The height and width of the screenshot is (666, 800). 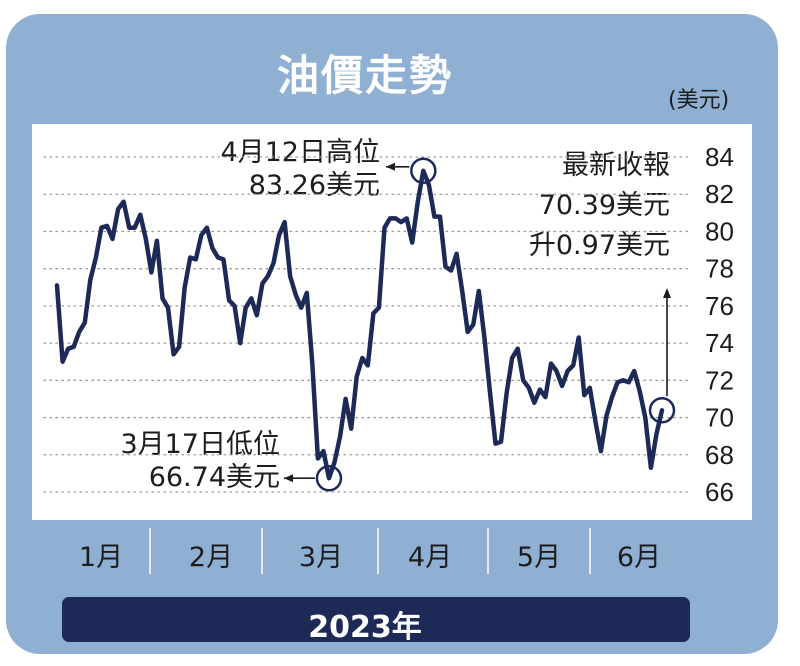 What do you see at coordinates (214, 477) in the screenshot?
I see `annotation-low-line2: 66.74美元` at bounding box center [214, 477].